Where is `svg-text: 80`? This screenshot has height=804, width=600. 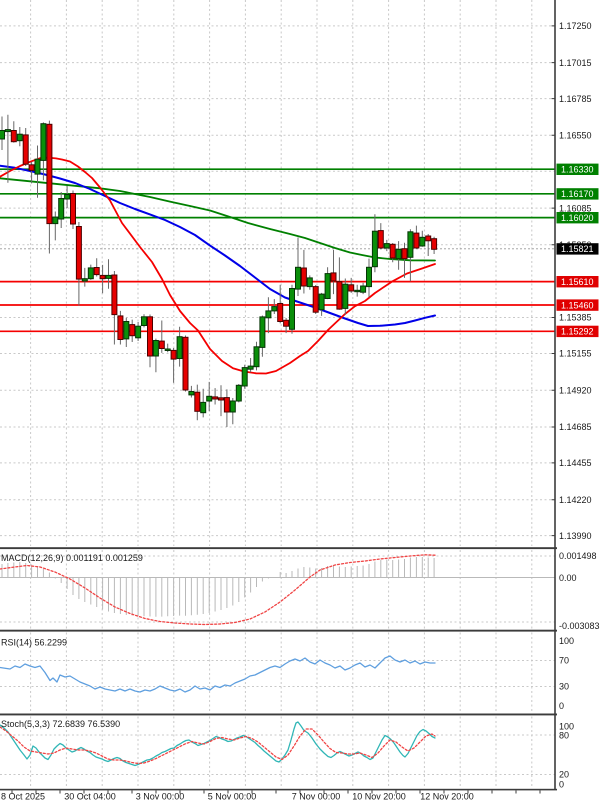 svg-text: 80 is located at coordinates (564, 736).